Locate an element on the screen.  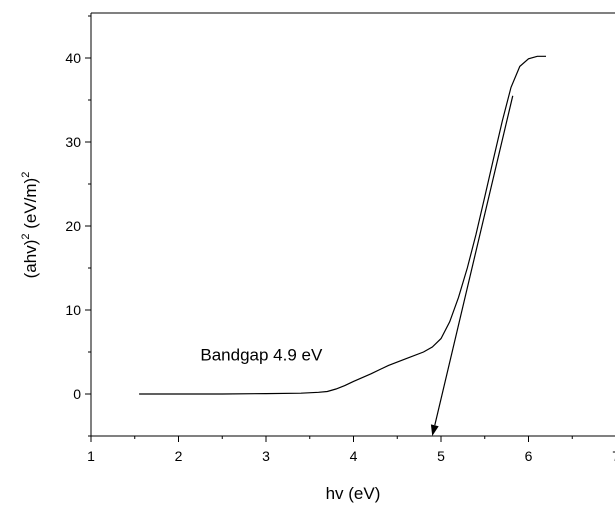
y-tick-label: 10 is located at coordinates (73, 310).